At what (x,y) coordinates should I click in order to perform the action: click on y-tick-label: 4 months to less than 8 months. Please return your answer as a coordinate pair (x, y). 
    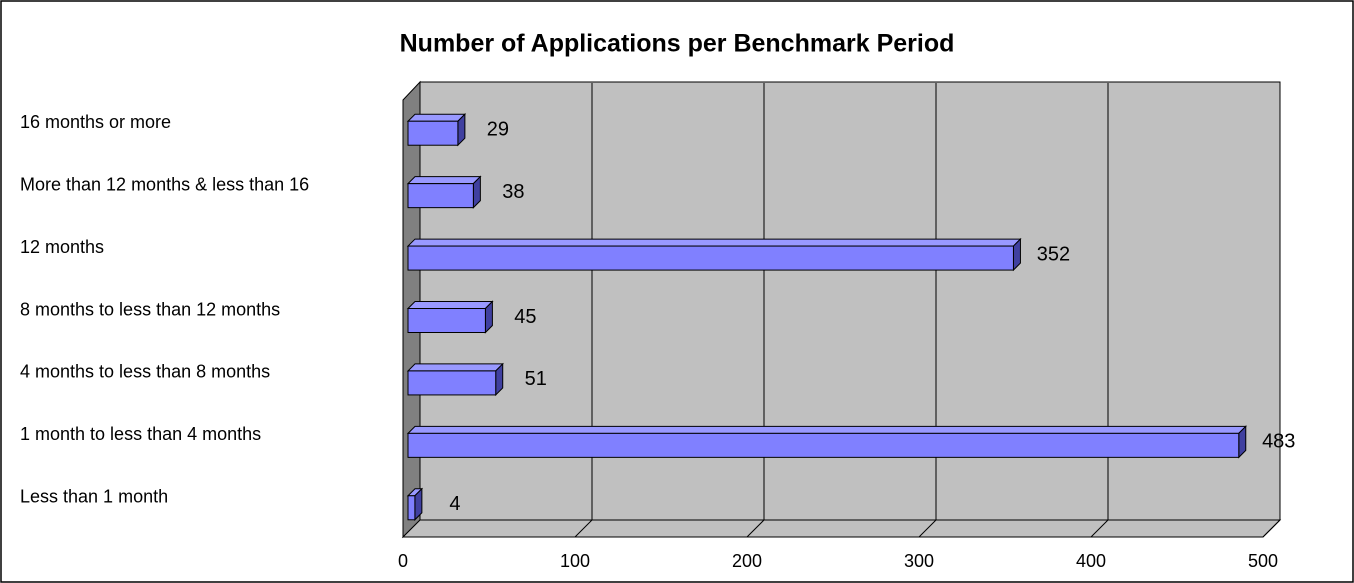
    Looking at the image, I should click on (145, 372).